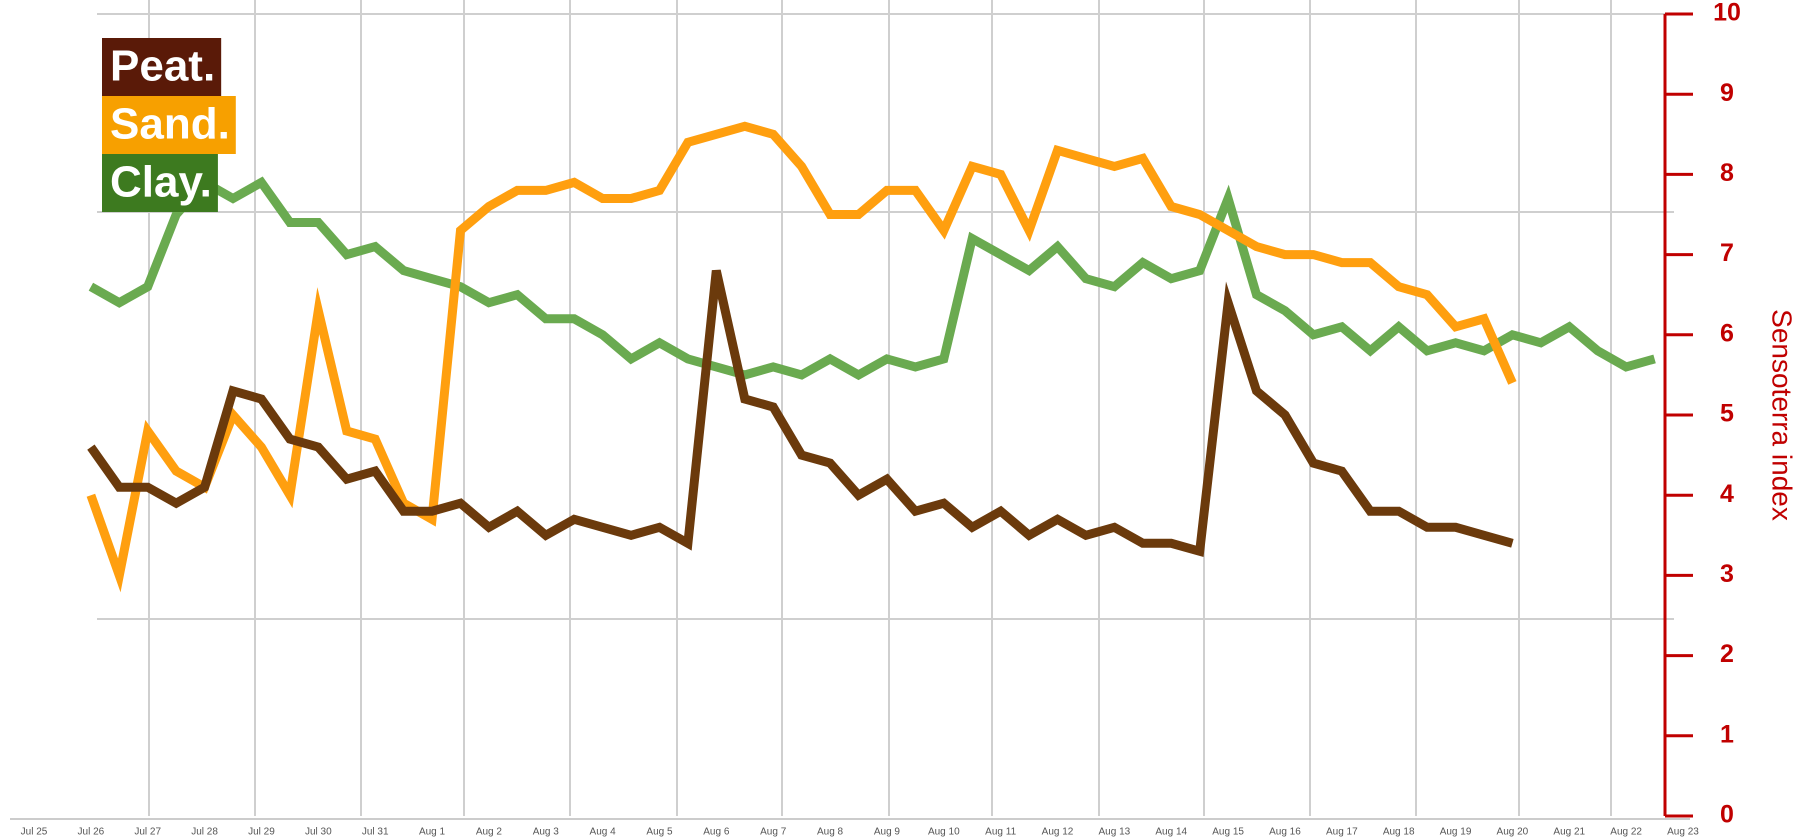 Image resolution: width=1798 pixels, height=840 pixels. I want to click on x-tick-label: Aug 17, so click(1342, 832).